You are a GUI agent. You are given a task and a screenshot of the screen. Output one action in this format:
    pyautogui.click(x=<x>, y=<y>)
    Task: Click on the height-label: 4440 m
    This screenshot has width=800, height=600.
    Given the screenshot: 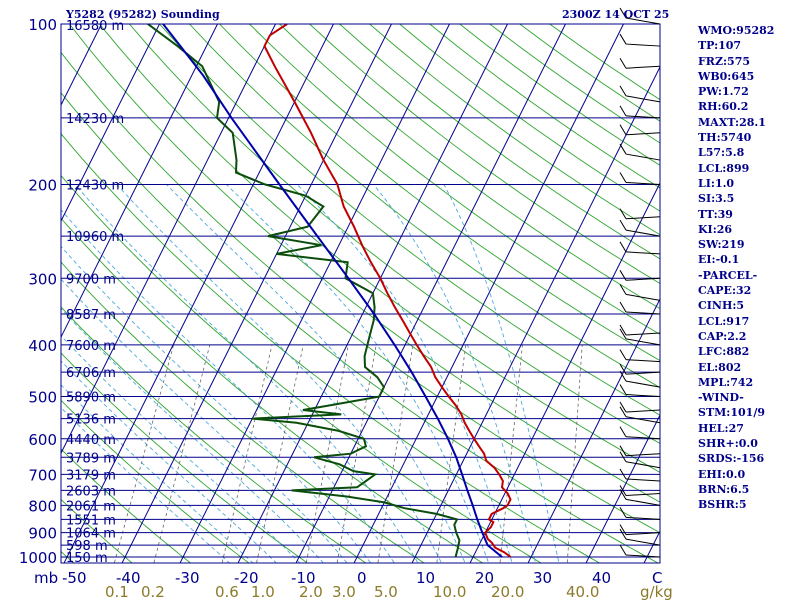 What is the action you would take?
    pyautogui.click(x=91, y=440)
    